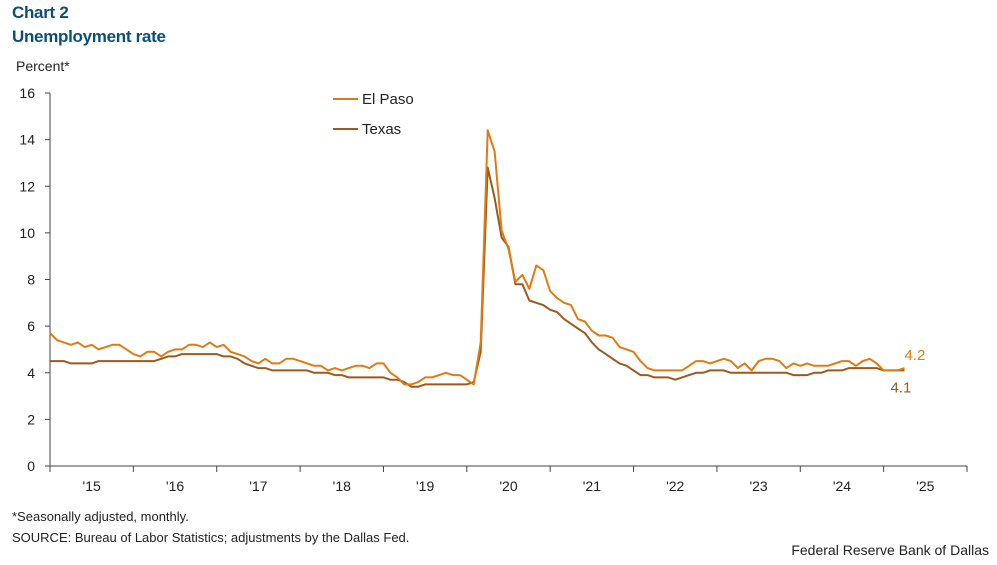 This screenshot has height=565, width=997. Describe the element at coordinates (890, 550) in the screenshot. I see `credit-line: Federal Reserve Bank of Dallas` at that location.